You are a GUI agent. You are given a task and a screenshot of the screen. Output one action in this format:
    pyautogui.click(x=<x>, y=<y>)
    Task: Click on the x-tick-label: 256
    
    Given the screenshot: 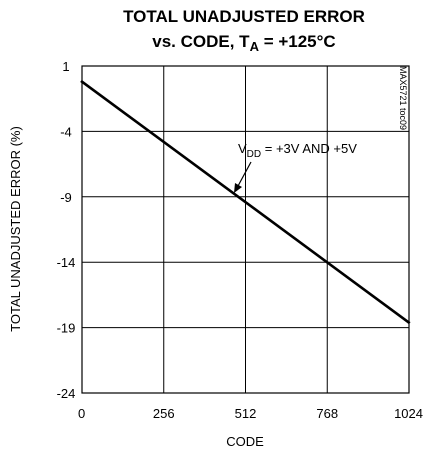 What is the action you would take?
    pyautogui.click(x=164, y=413)
    